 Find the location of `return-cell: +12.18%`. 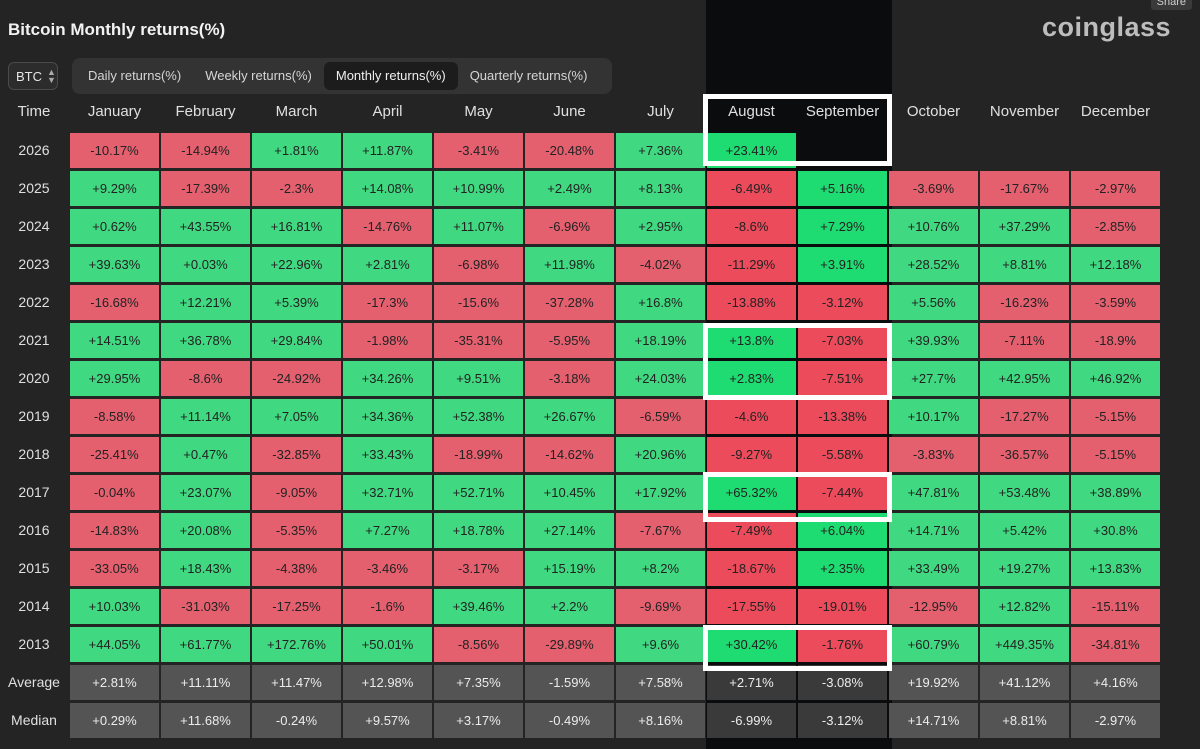

return-cell: +12.18% is located at coordinates (1115, 264).